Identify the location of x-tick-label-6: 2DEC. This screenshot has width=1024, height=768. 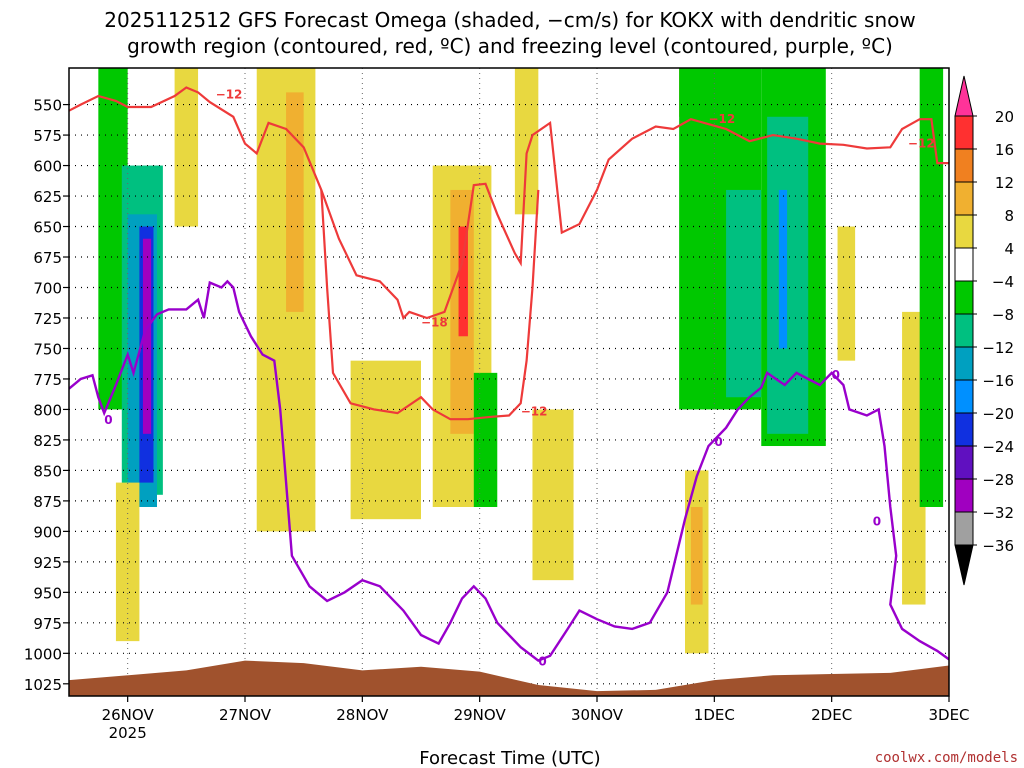
(831, 715).